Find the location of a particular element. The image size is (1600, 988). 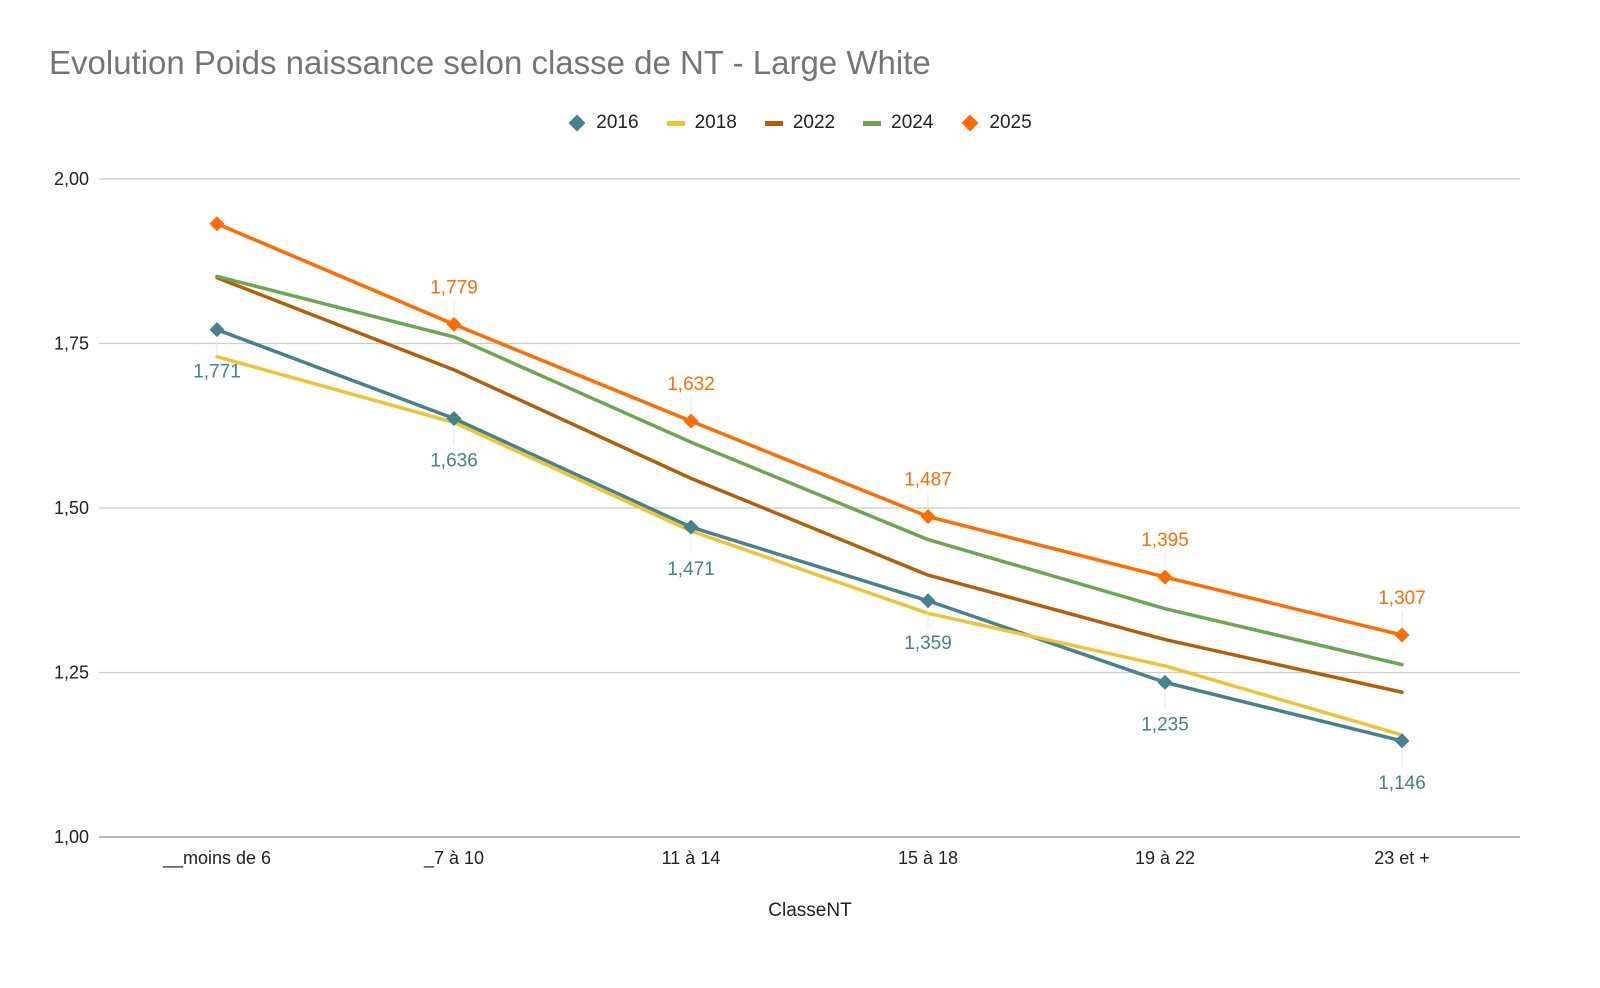

x-category-label: 23 et + is located at coordinates (1402, 858).